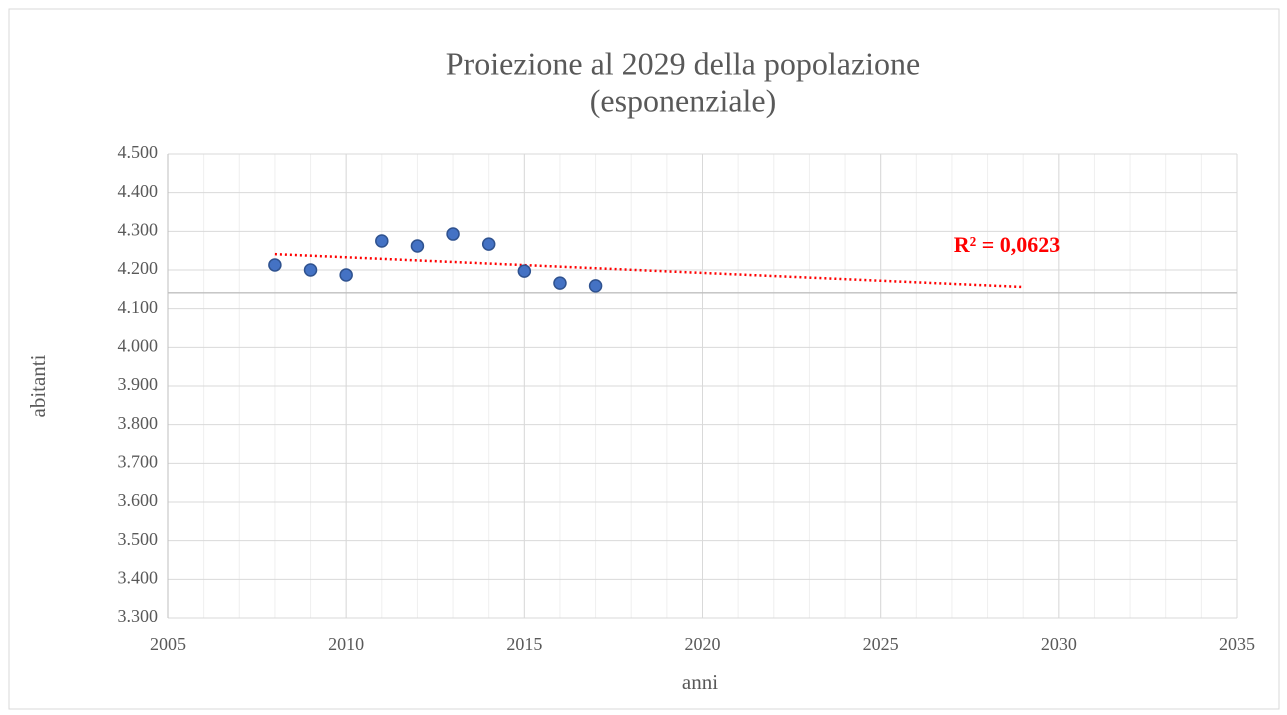  I want to click on y-tick-label: 4.100, so click(138, 307).